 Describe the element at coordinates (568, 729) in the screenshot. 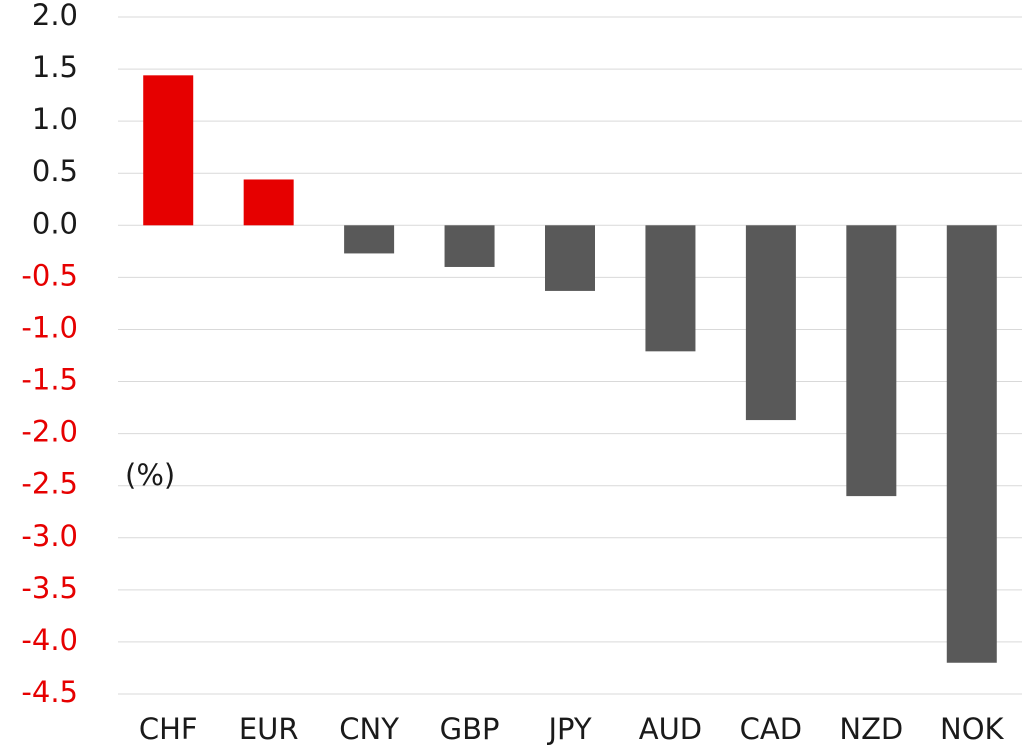

I see `x-tick-label: JPY` at that location.